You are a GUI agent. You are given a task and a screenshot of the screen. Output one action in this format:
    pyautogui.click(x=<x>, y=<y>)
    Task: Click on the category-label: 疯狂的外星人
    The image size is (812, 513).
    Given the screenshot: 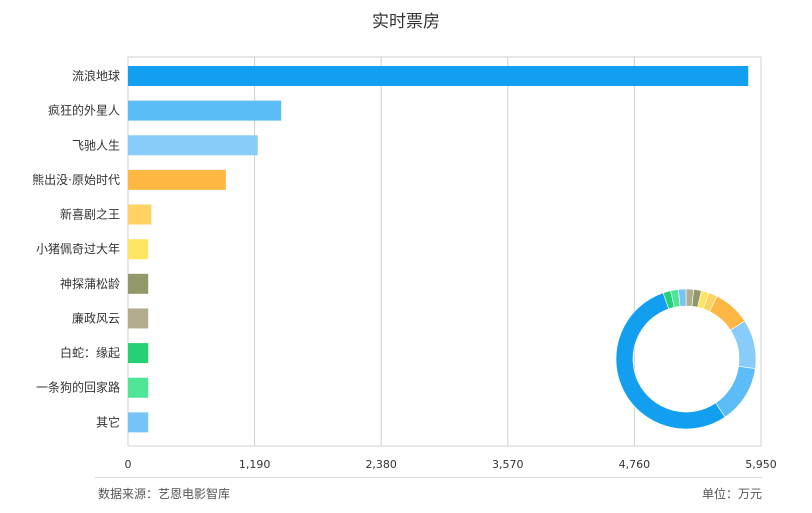 What is the action you would take?
    pyautogui.click(x=84, y=110)
    